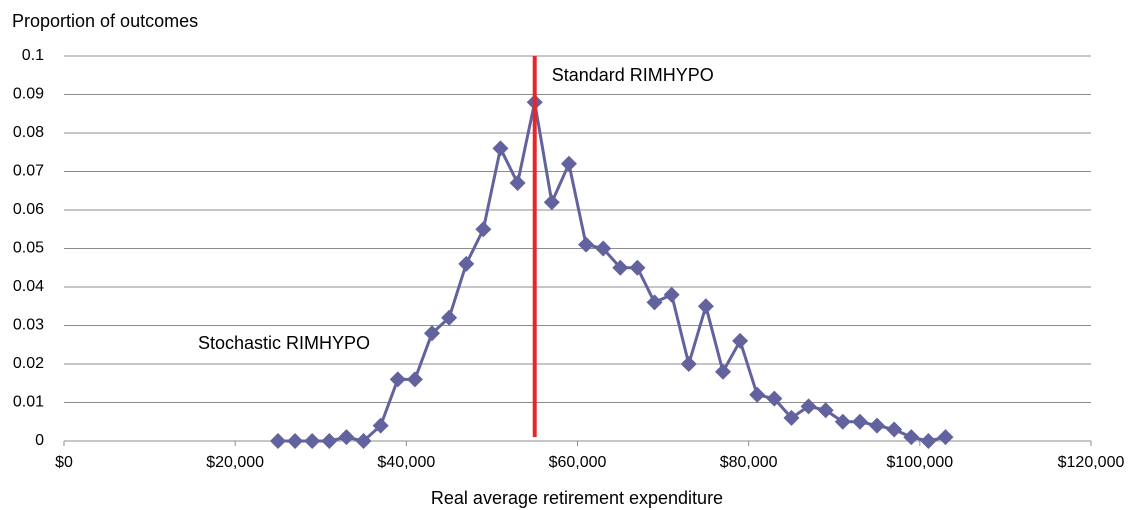 The height and width of the screenshot is (510, 1138). Describe the element at coordinates (284, 343) in the screenshot. I see `series-label: Stochastic RIMHYPO` at that location.